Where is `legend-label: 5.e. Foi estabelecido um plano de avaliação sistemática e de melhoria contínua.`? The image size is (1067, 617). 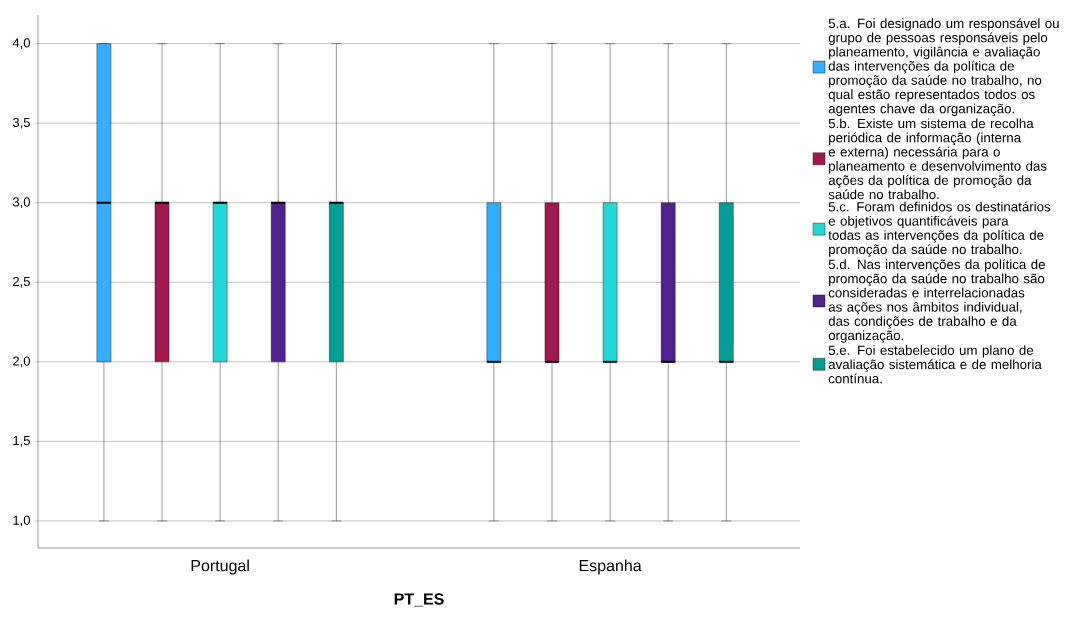
legend-label: 5.e. Foi estabelecido um plano de avaliação sistemática e de melhoria contínua. is located at coordinates (935, 364).